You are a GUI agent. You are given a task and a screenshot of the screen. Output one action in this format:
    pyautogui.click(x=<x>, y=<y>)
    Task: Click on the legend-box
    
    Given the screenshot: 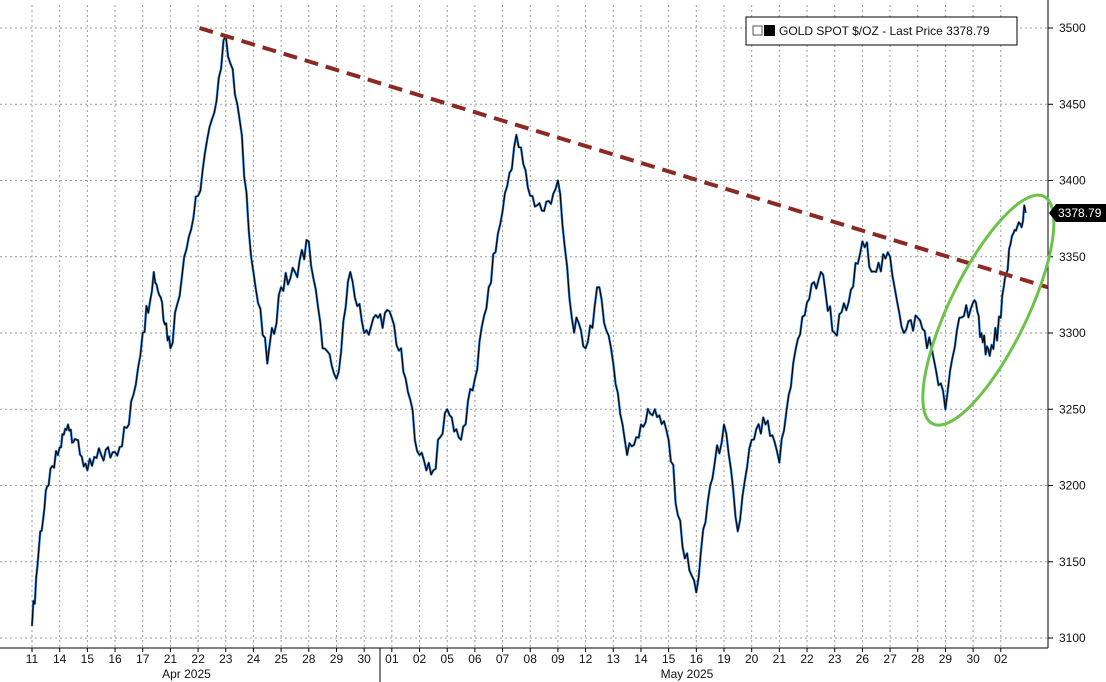 What is the action you would take?
    pyautogui.click(x=881, y=31)
    